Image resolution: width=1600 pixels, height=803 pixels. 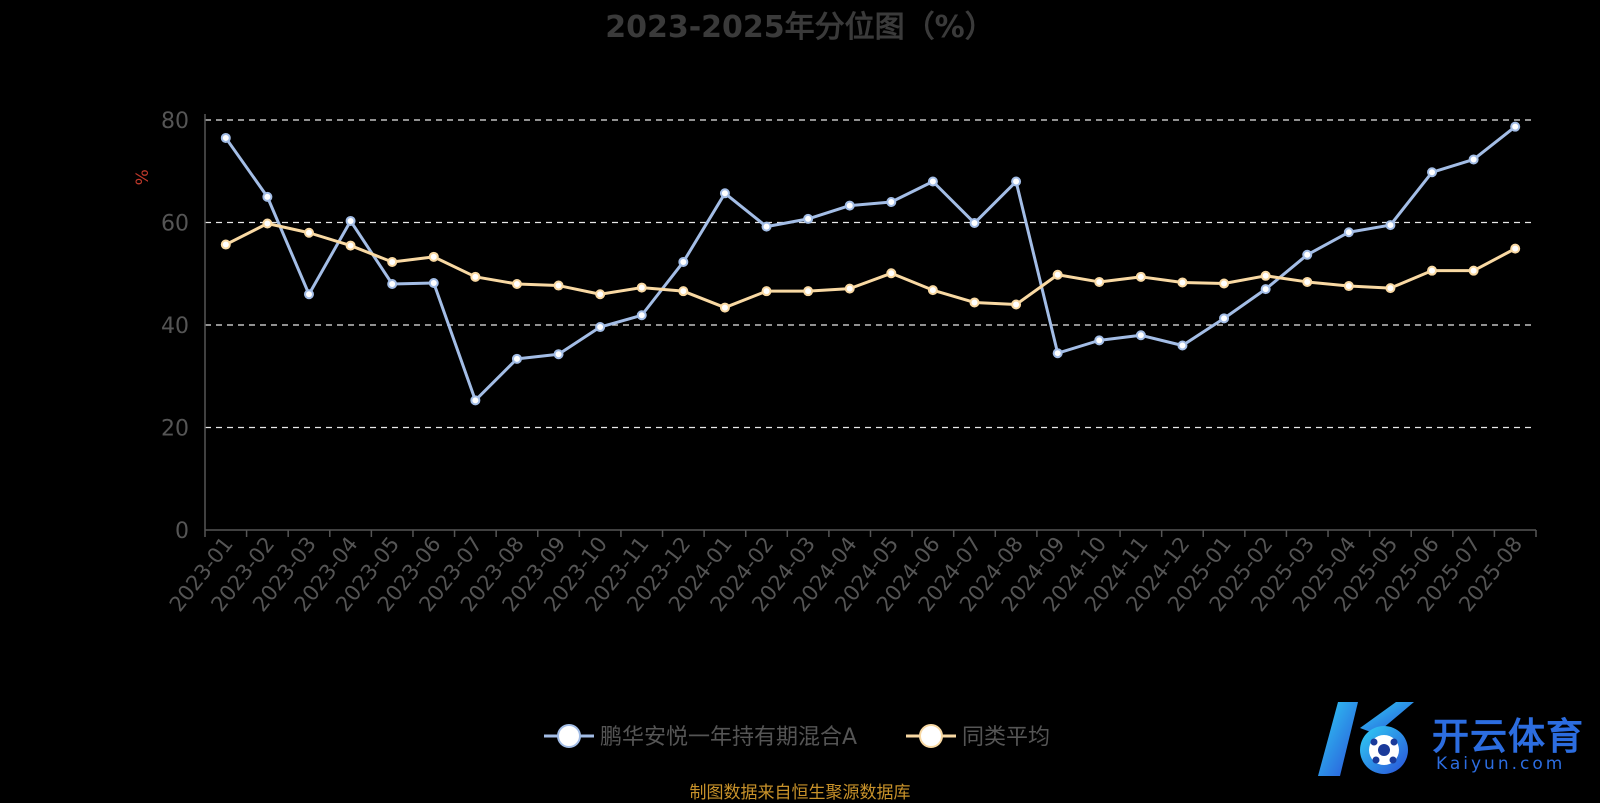 What do you see at coordinates (175, 429) in the screenshot?
I see `y-tick-label: 20` at bounding box center [175, 429].